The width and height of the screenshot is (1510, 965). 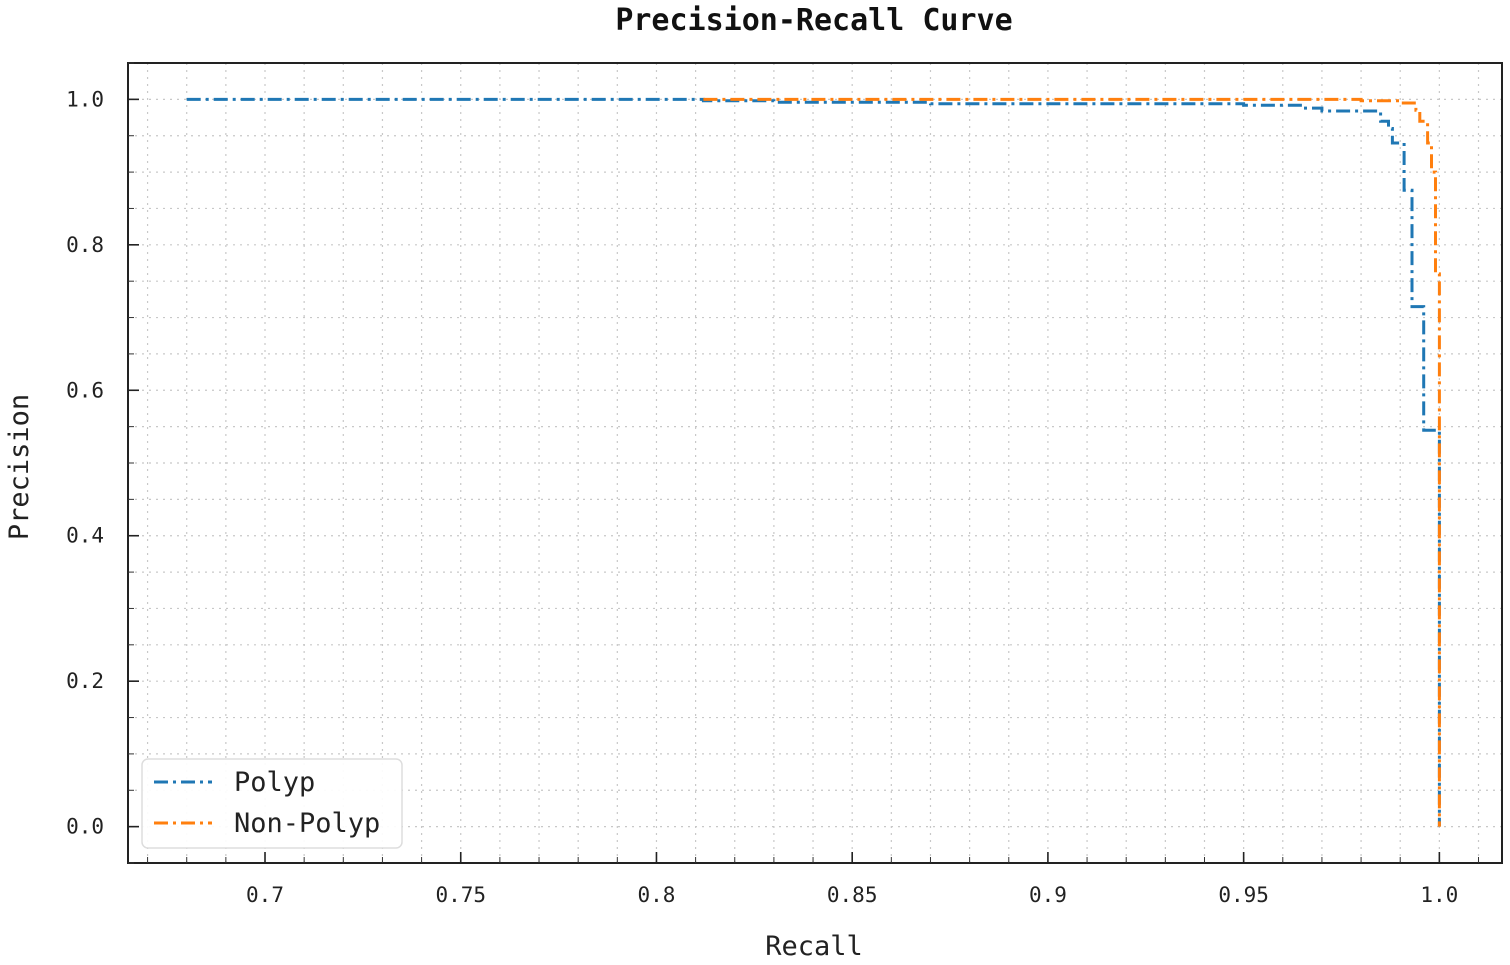 I want to click on legend-label-polyp: Polyp, so click(x=274, y=782).